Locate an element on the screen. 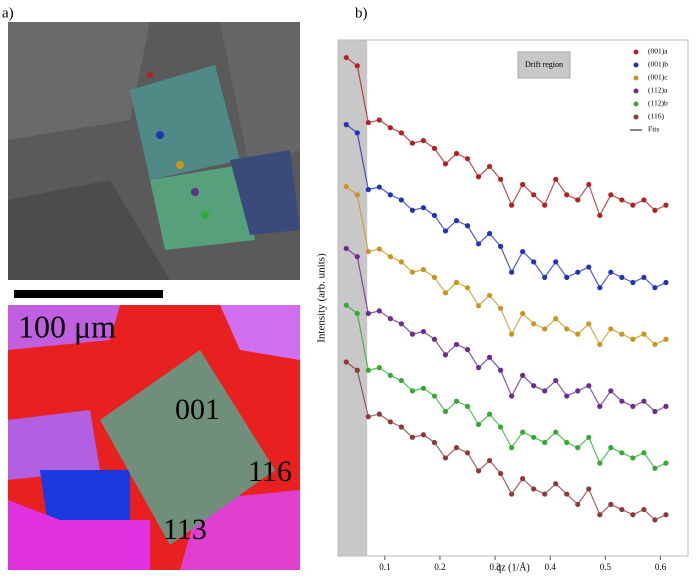 This screenshot has height=580, width=696. annotation-box is located at coordinates (544, 65).